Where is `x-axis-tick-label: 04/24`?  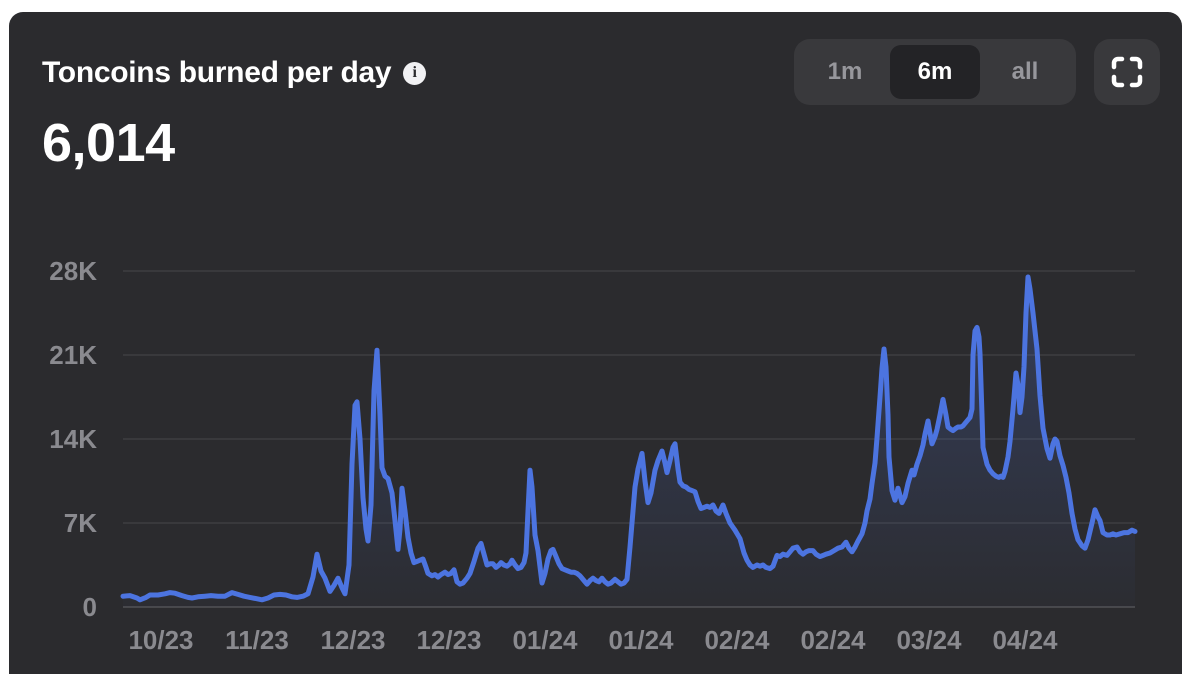 x-axis-tick-label: 04/24 is located at coordinates (1025, 640).